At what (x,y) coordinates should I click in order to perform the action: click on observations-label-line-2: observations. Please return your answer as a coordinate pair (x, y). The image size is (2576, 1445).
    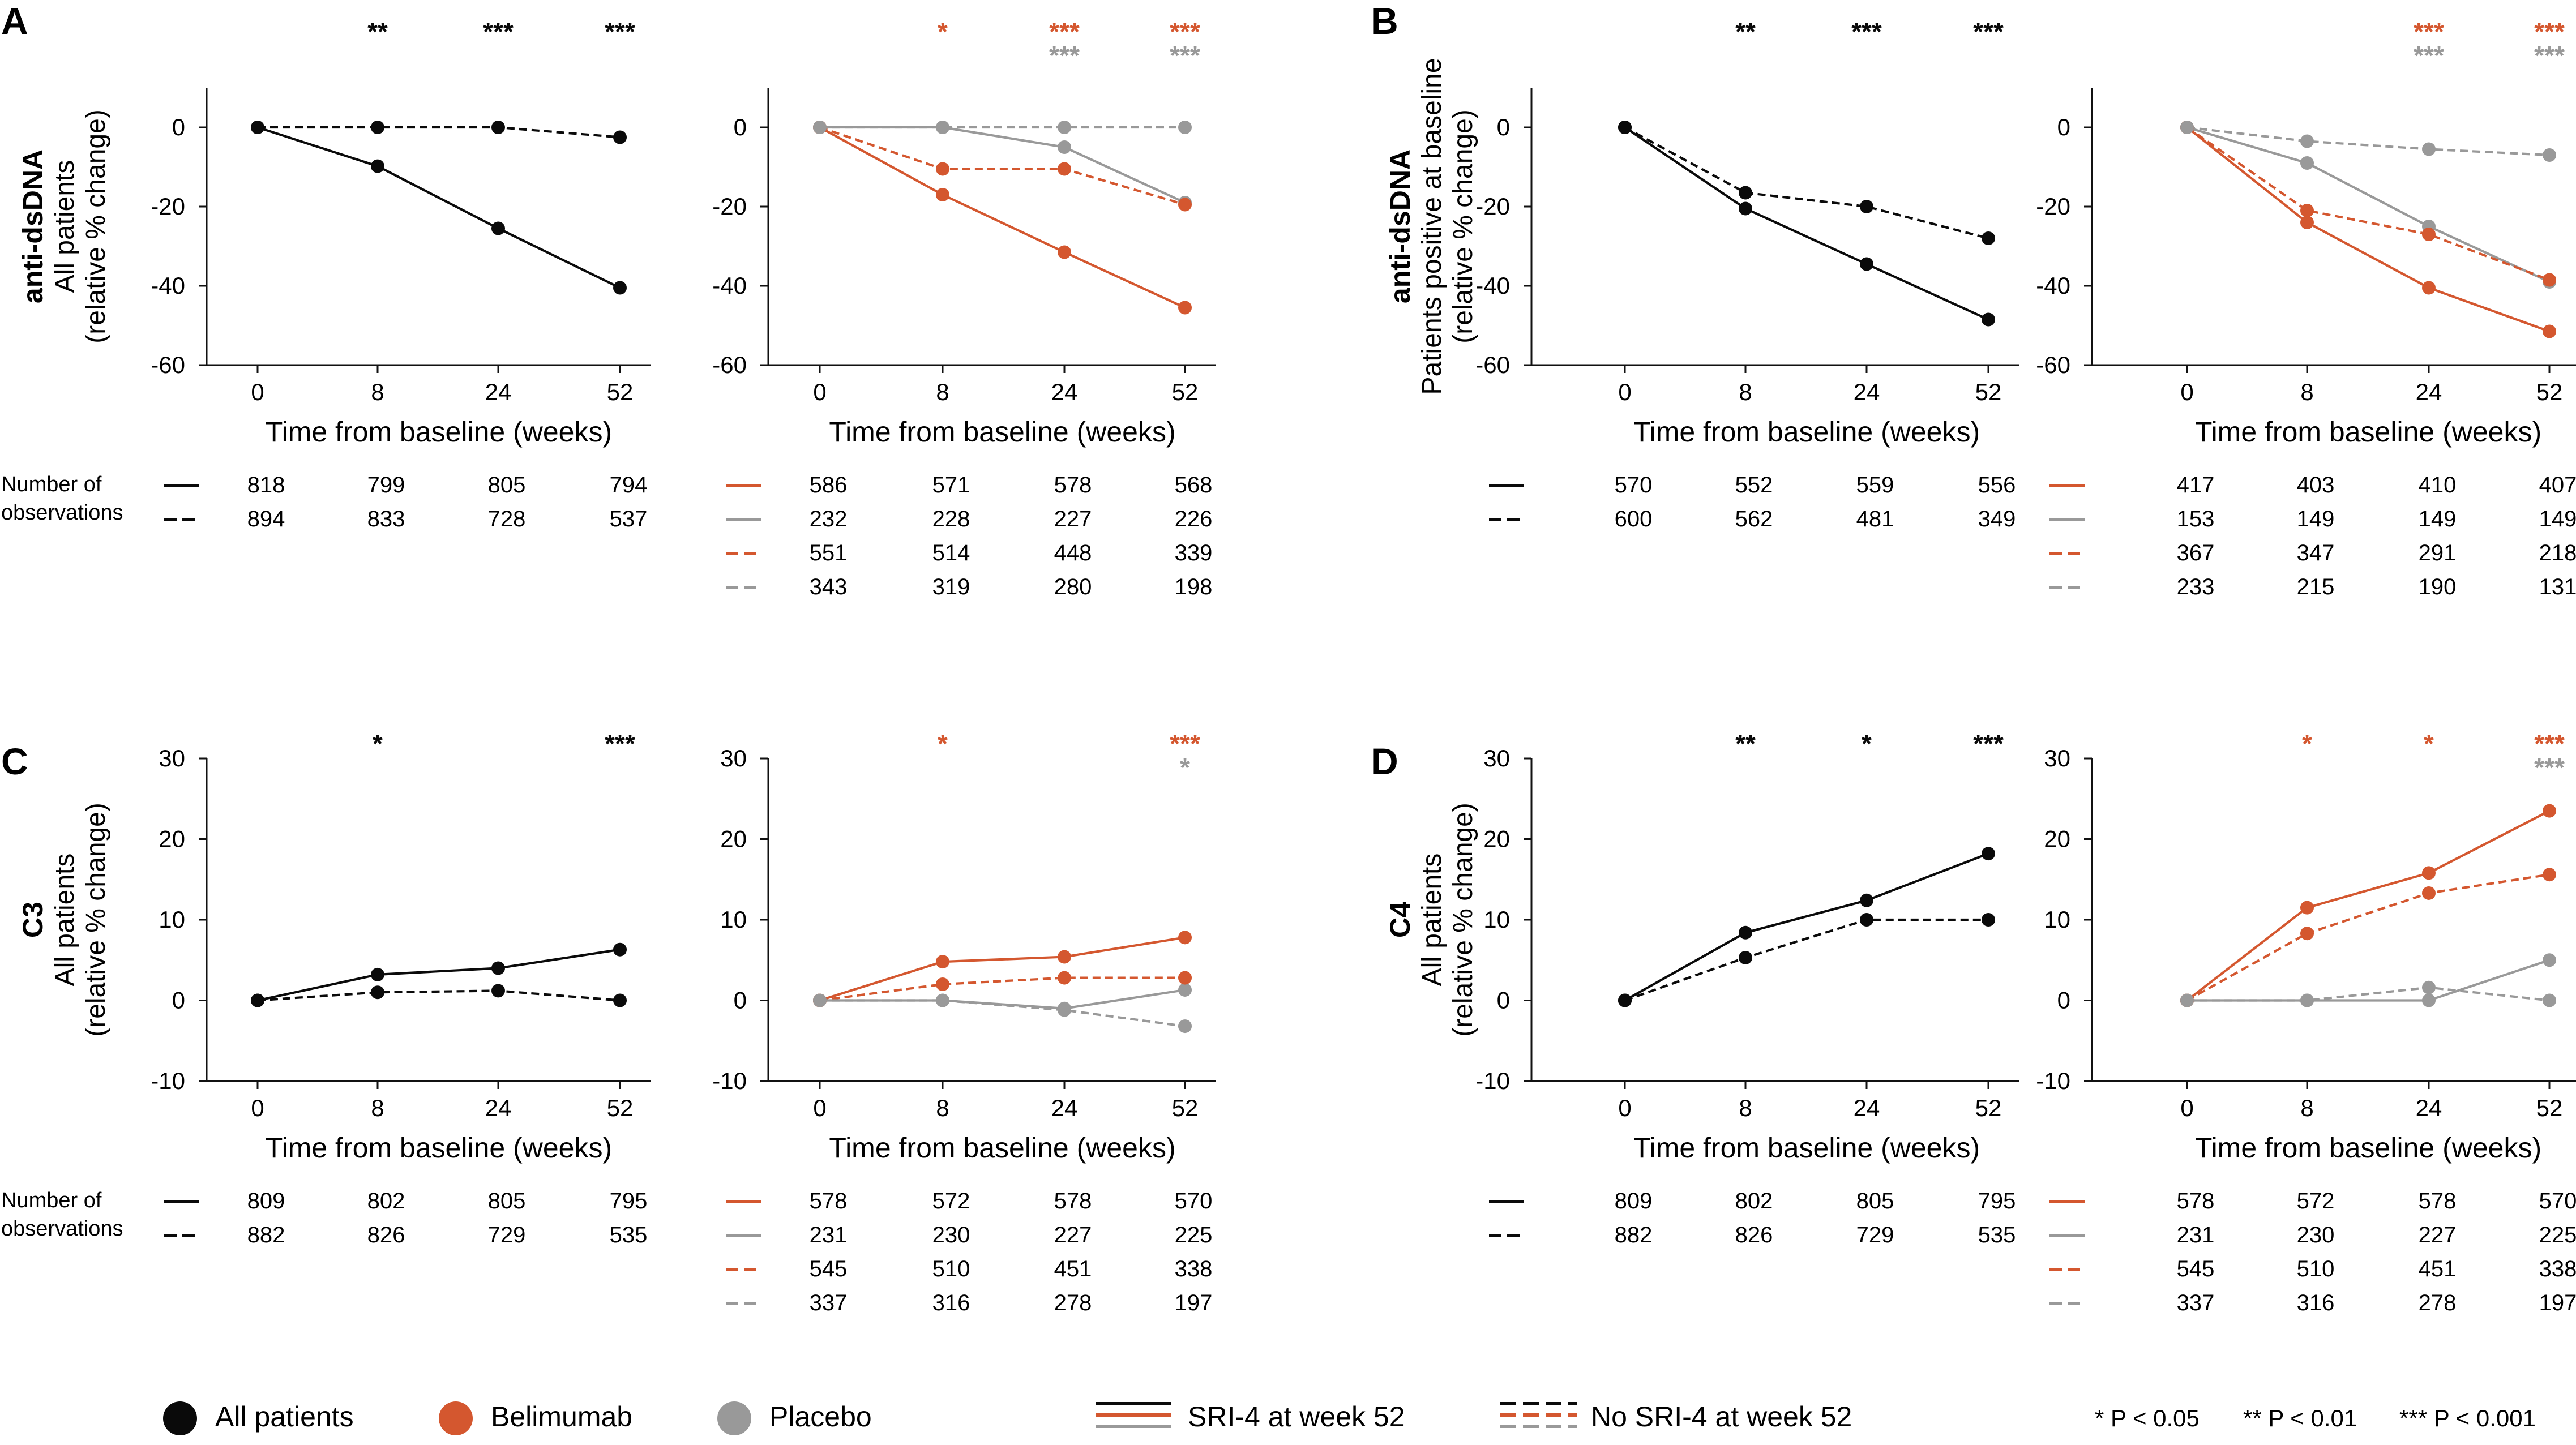
    Looking at the image, I should click on (62, 513).